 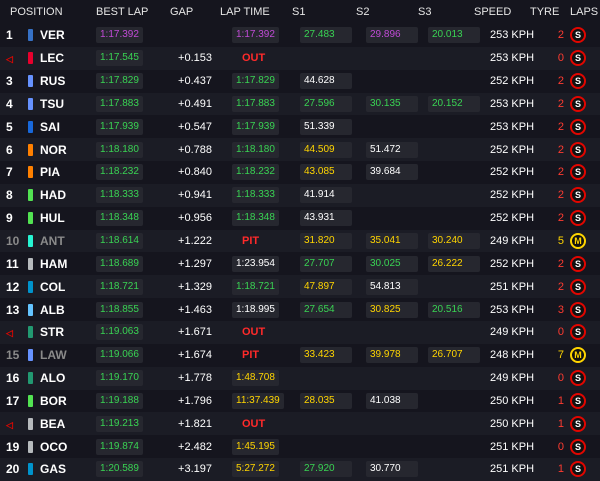 What do you see at coordinates (299, 12) in the screenshot?
I see `col-s1: S1` at bounding box center [299, 12].